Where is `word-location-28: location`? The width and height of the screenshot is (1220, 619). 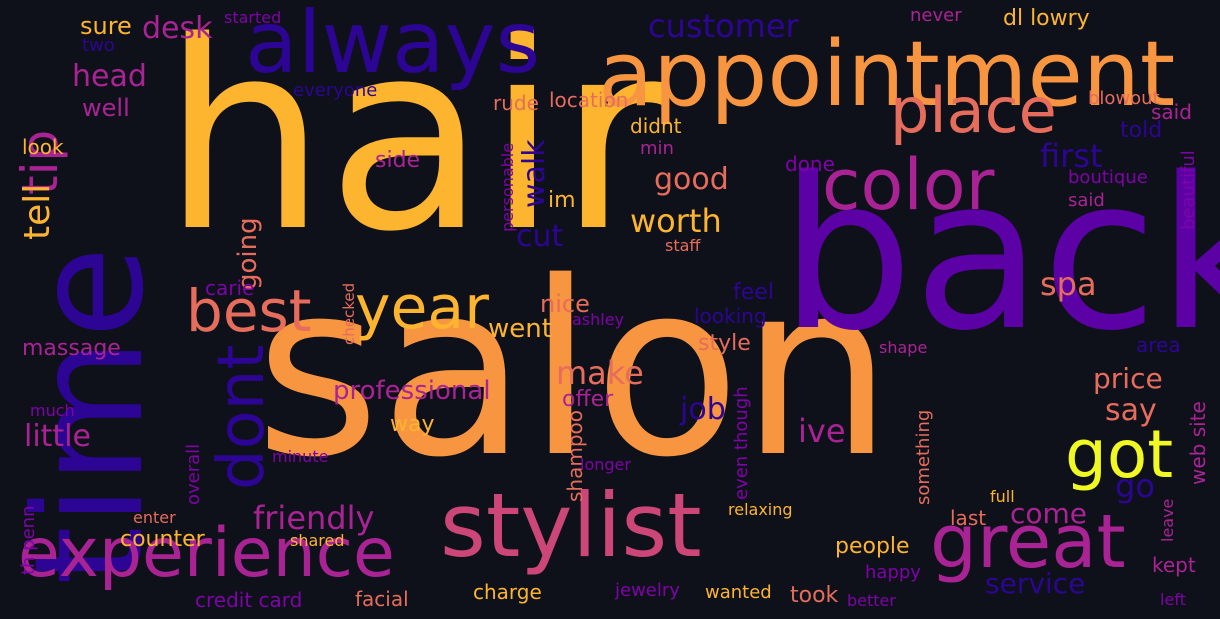 word-location-28: location is located at coordinates (589, 100).